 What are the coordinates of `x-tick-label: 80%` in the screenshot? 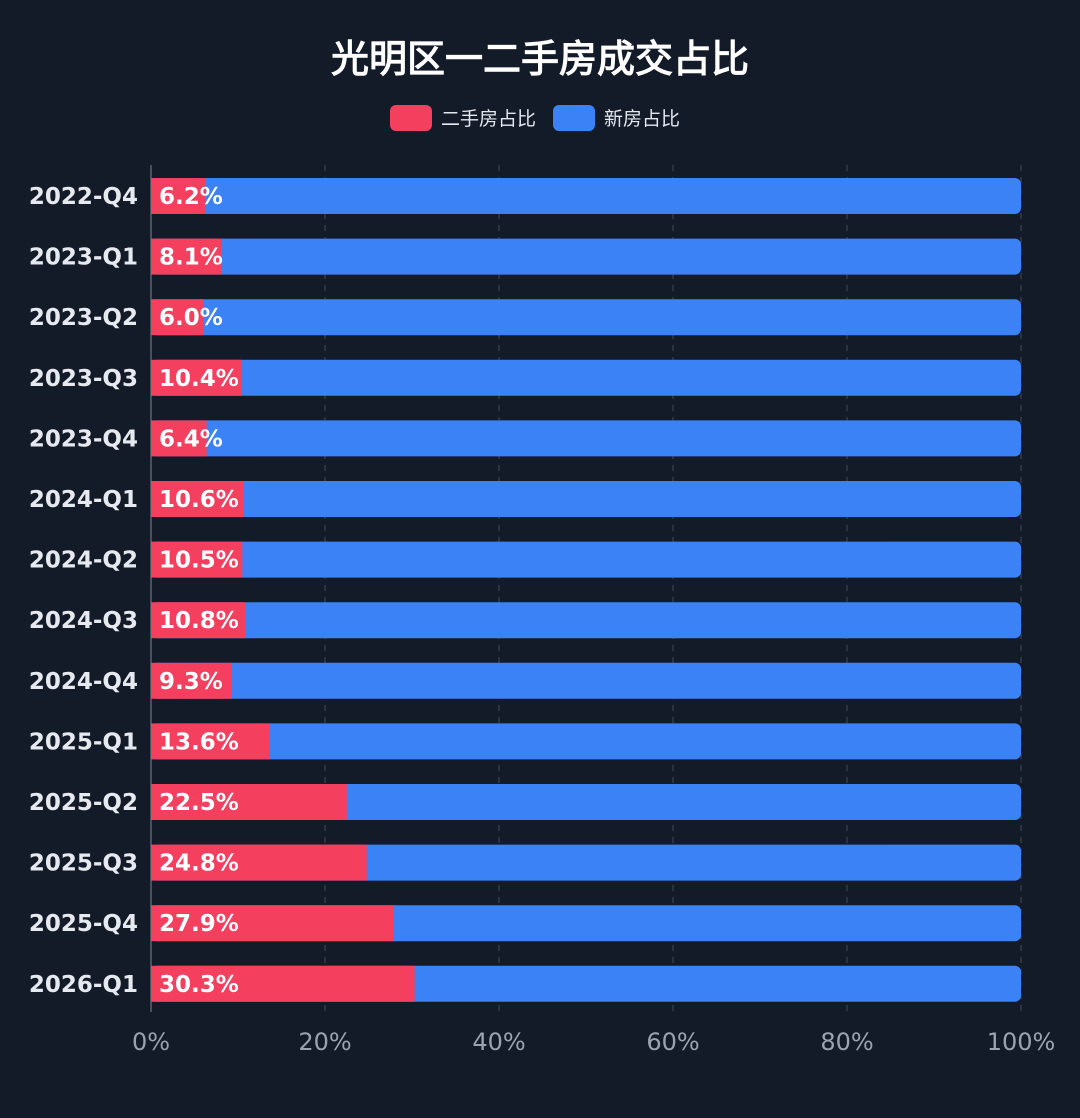 It's located at (846, 1042).